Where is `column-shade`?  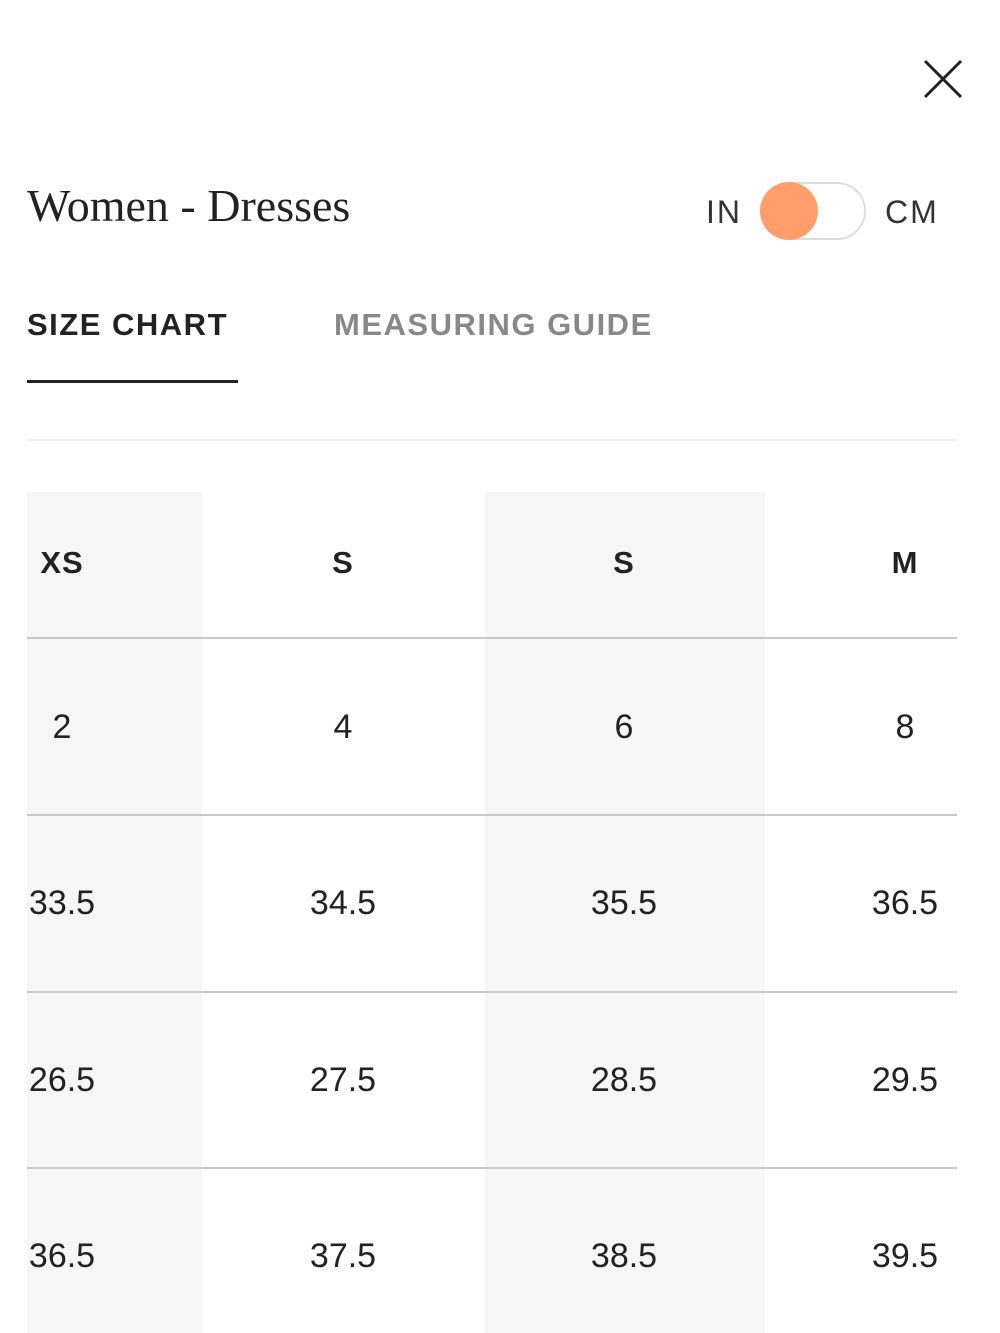 column-shade is located at coordinates (114, 912).